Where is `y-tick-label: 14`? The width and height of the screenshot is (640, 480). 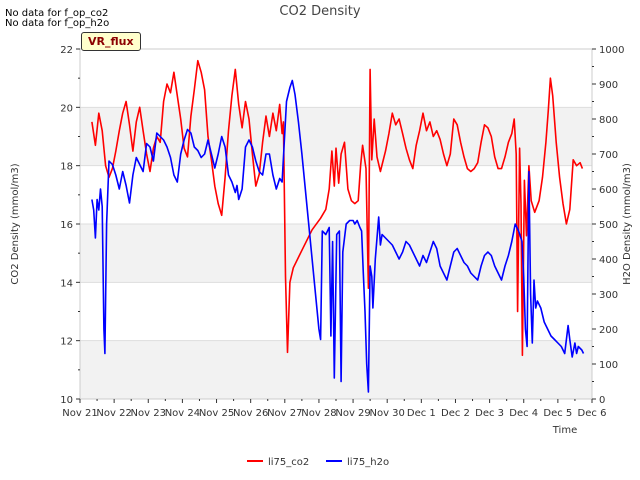
y-tick-label: 14 is located at coordinates (66, 283).